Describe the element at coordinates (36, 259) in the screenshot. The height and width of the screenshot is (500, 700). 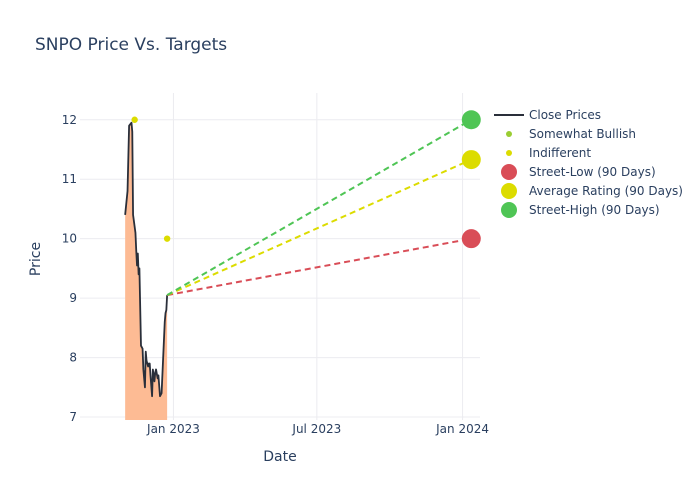
I see `y-axis-title: Price` at that location.